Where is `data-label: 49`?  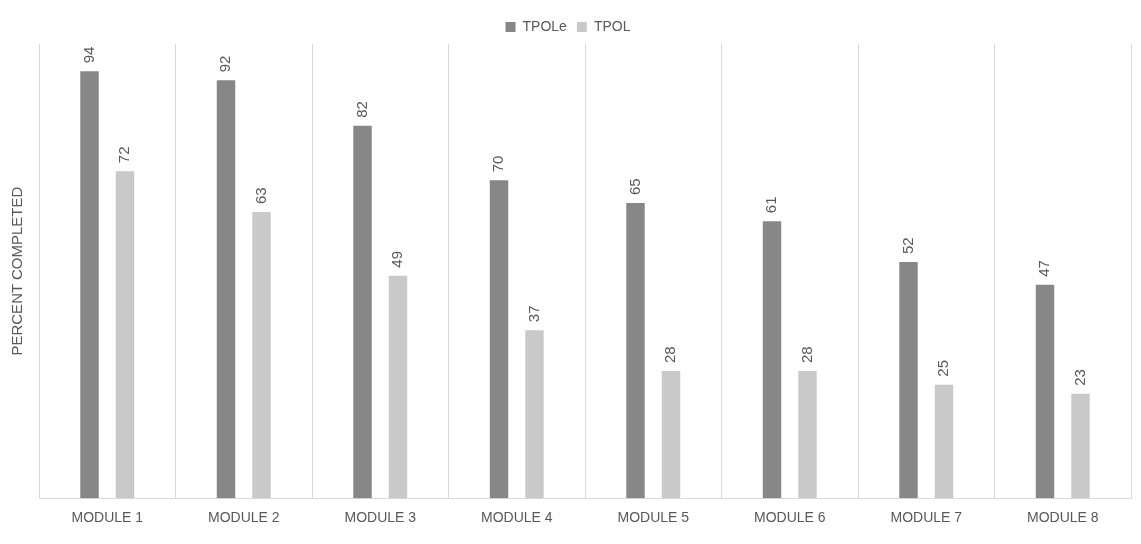 data-label: 49 is located at coordinates (397, 259).